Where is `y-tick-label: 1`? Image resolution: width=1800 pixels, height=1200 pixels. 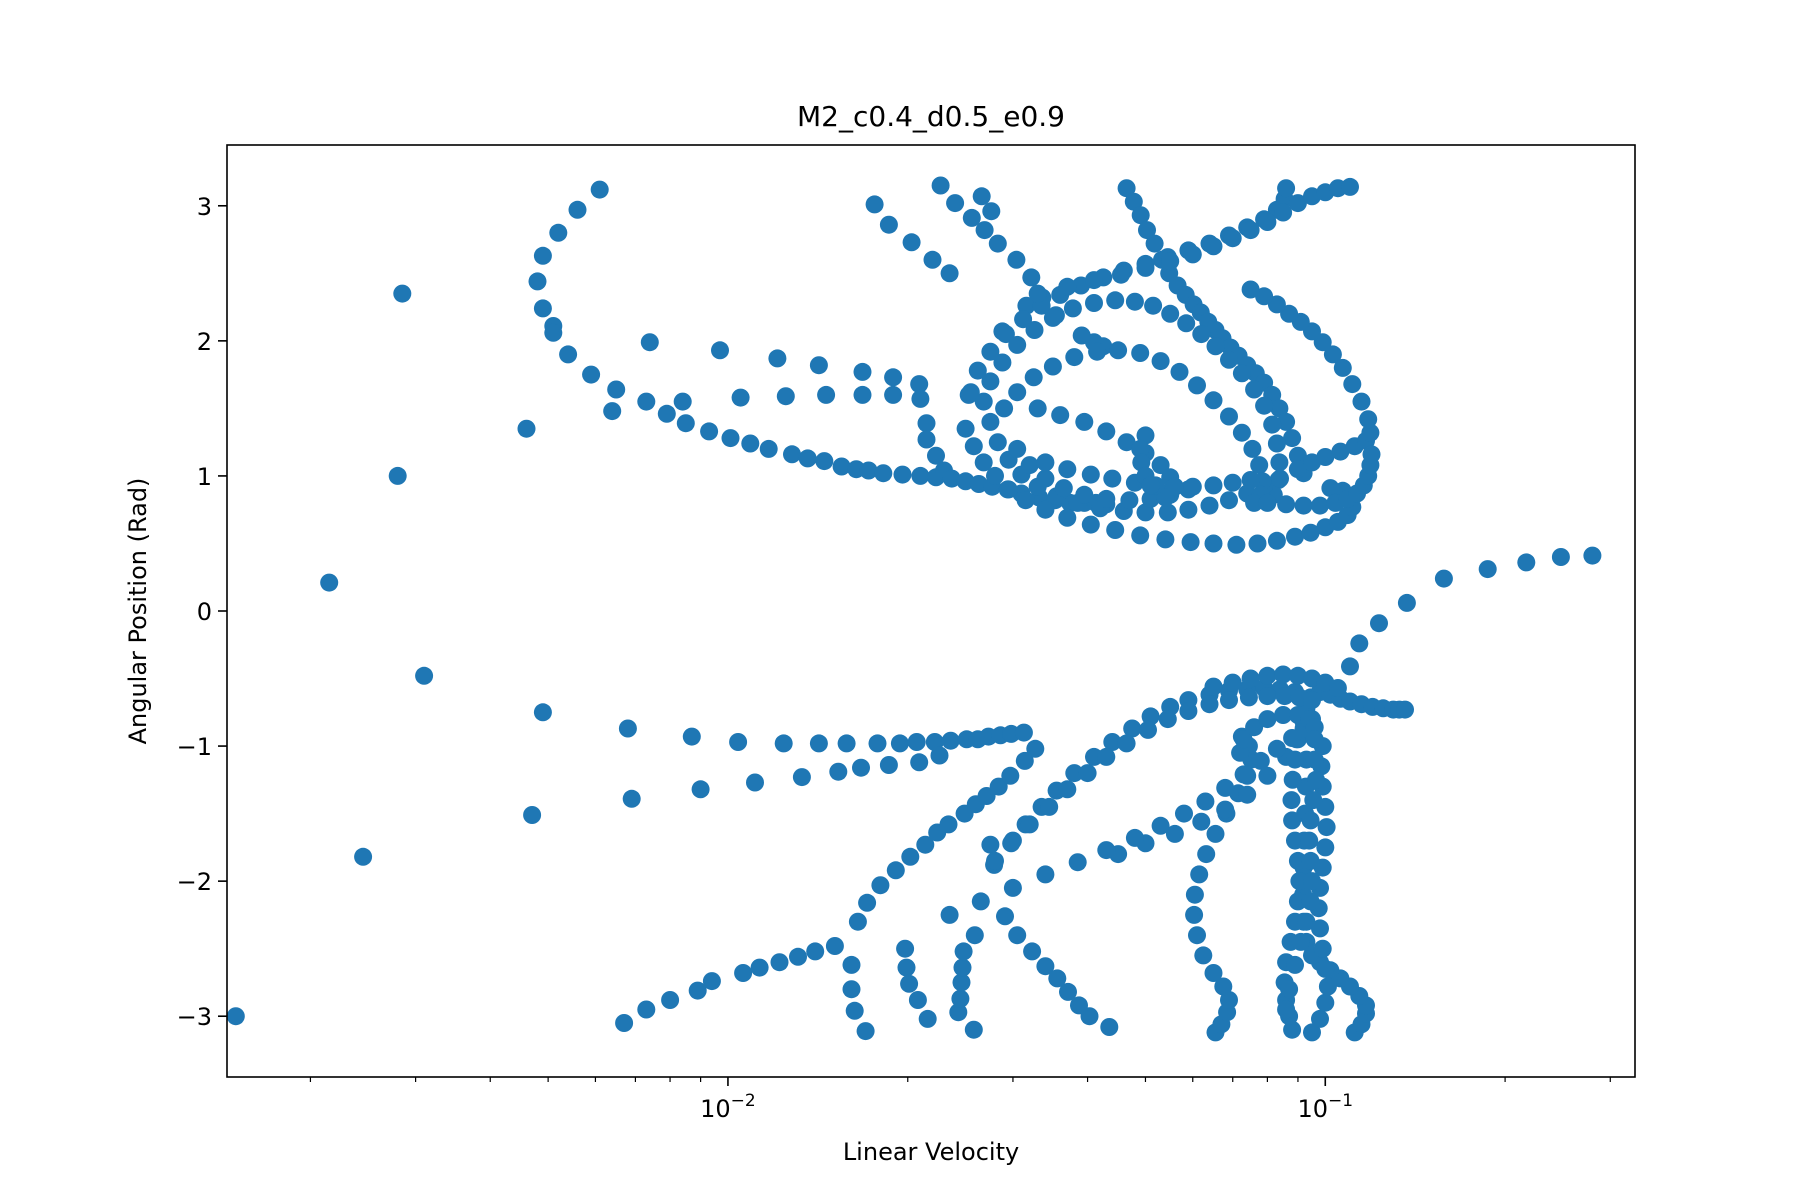 y-tick-label: 1 is located at coordinates (204, 477).